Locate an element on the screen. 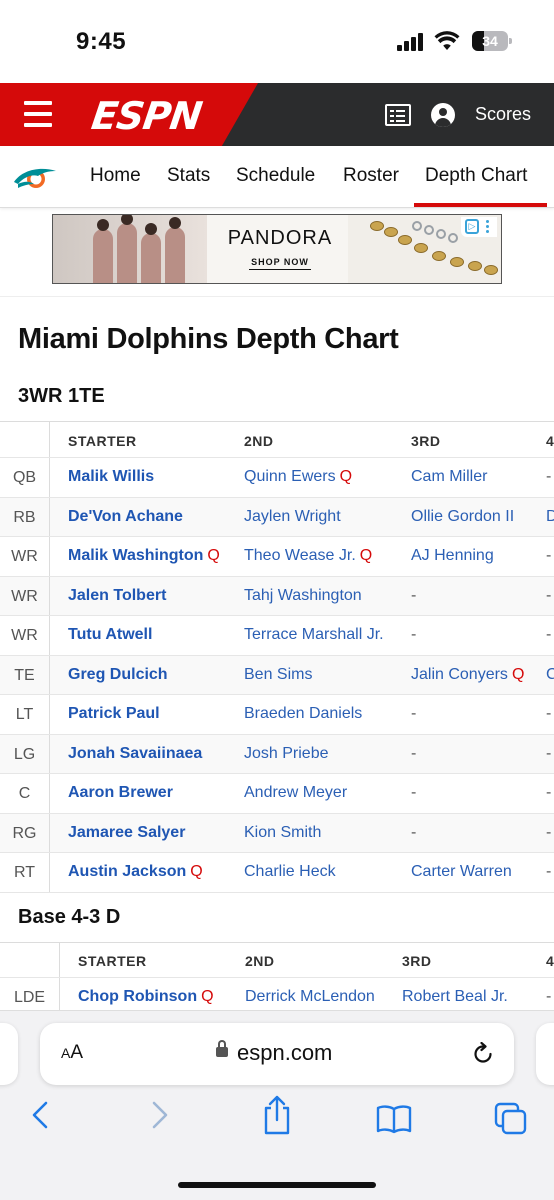  player-link: Josh Priebe is located at coordinates (286, 754).